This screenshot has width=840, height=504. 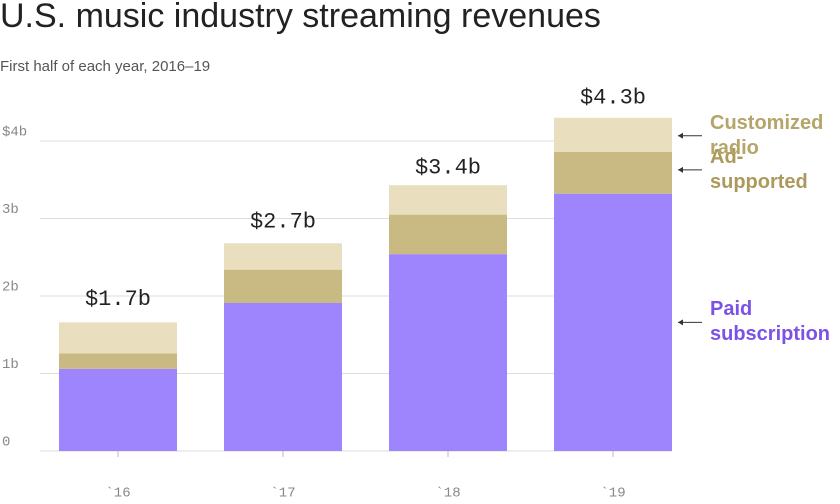 What do you see at coordinates (118, 299) in the screenshot?
I see `total-label: $1.7b` at bounding box center [118, 299].